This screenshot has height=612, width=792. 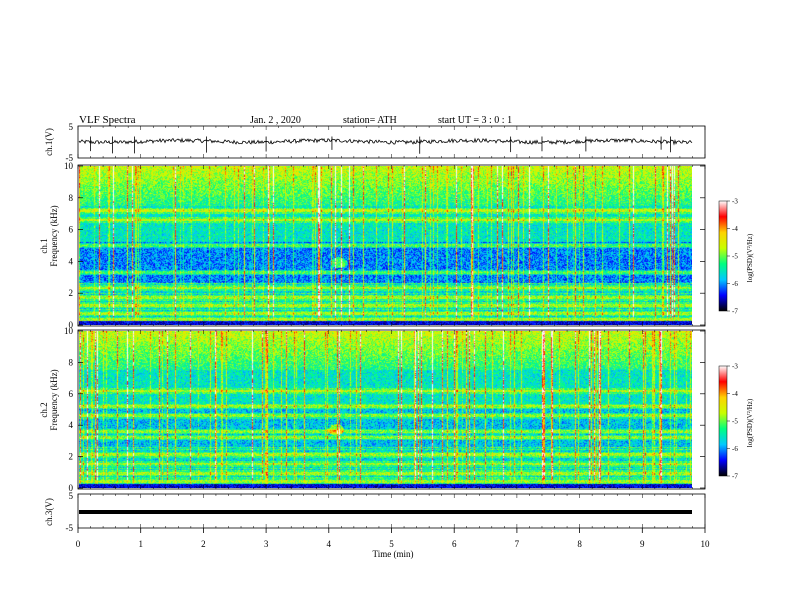 What do you see at coordinates (266, 544) in the screenshot?
I see `x-tick-label: 3` at bounding box center [266, 544].